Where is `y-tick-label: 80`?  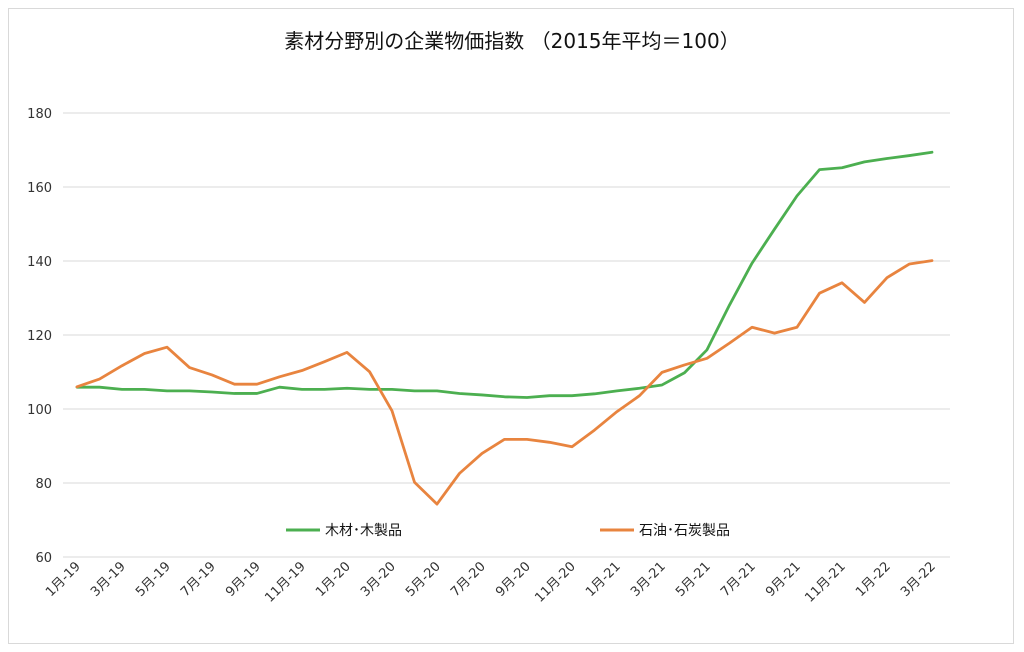 y-tick-label: 80 is located at coordinates (43, 484).